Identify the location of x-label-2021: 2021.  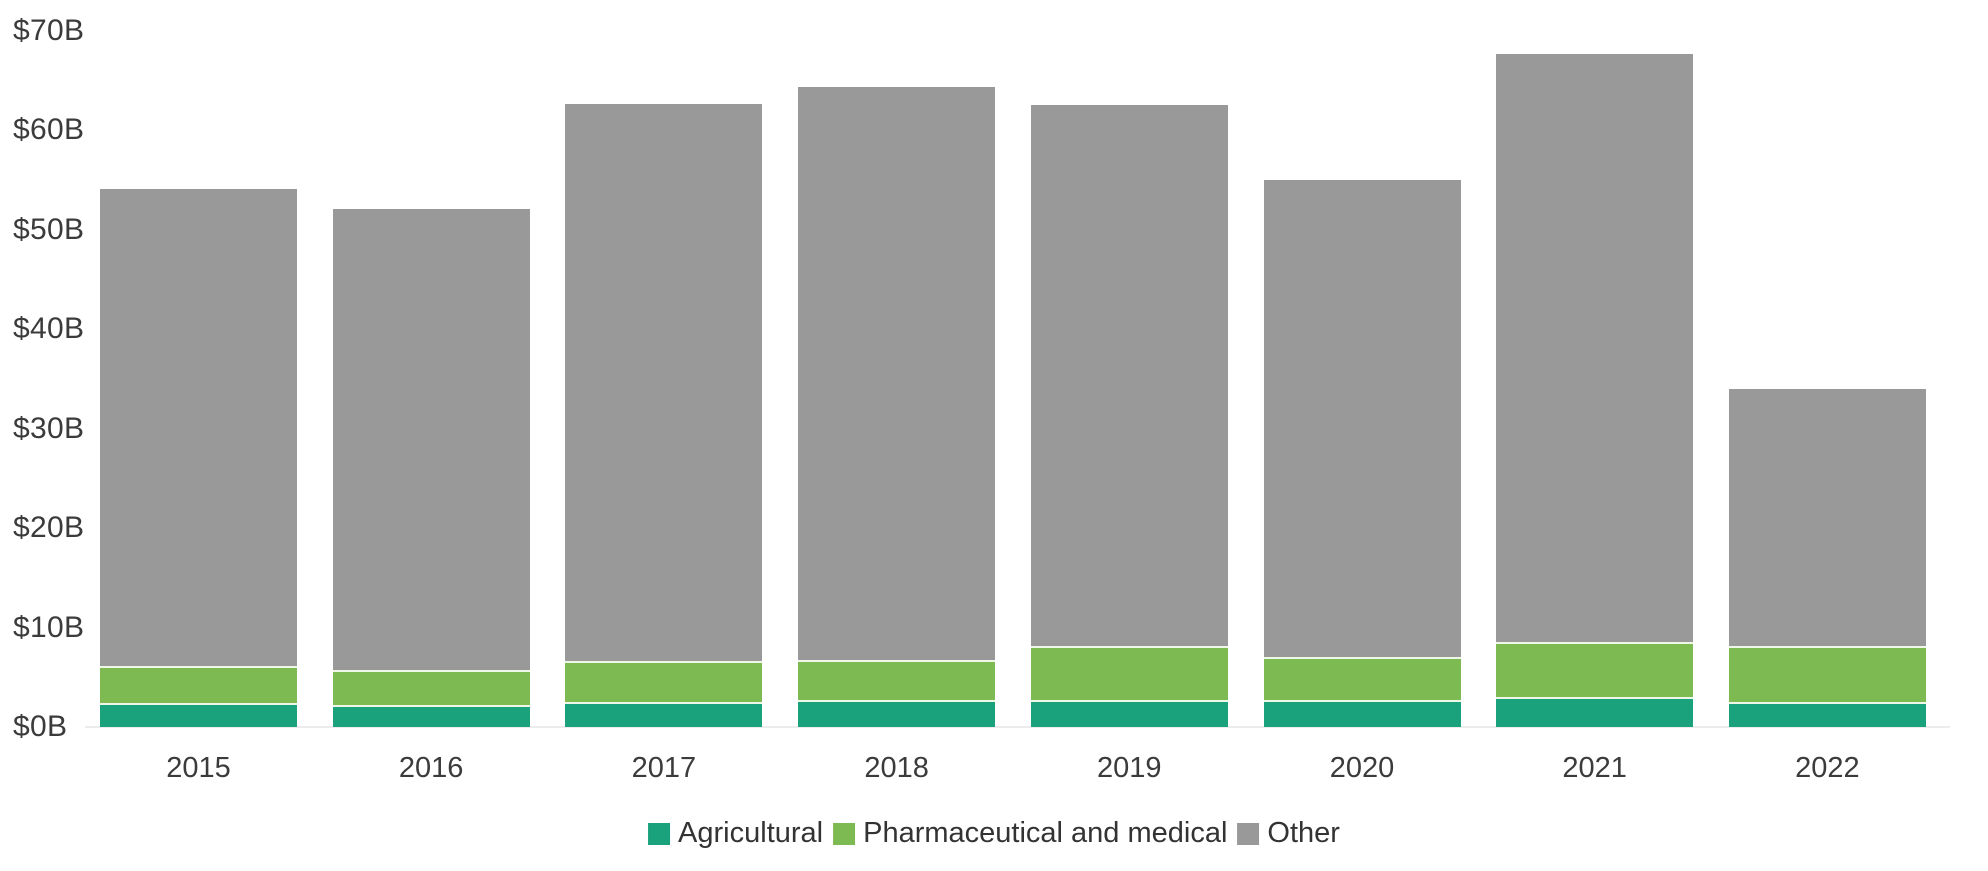
(1594, 768).